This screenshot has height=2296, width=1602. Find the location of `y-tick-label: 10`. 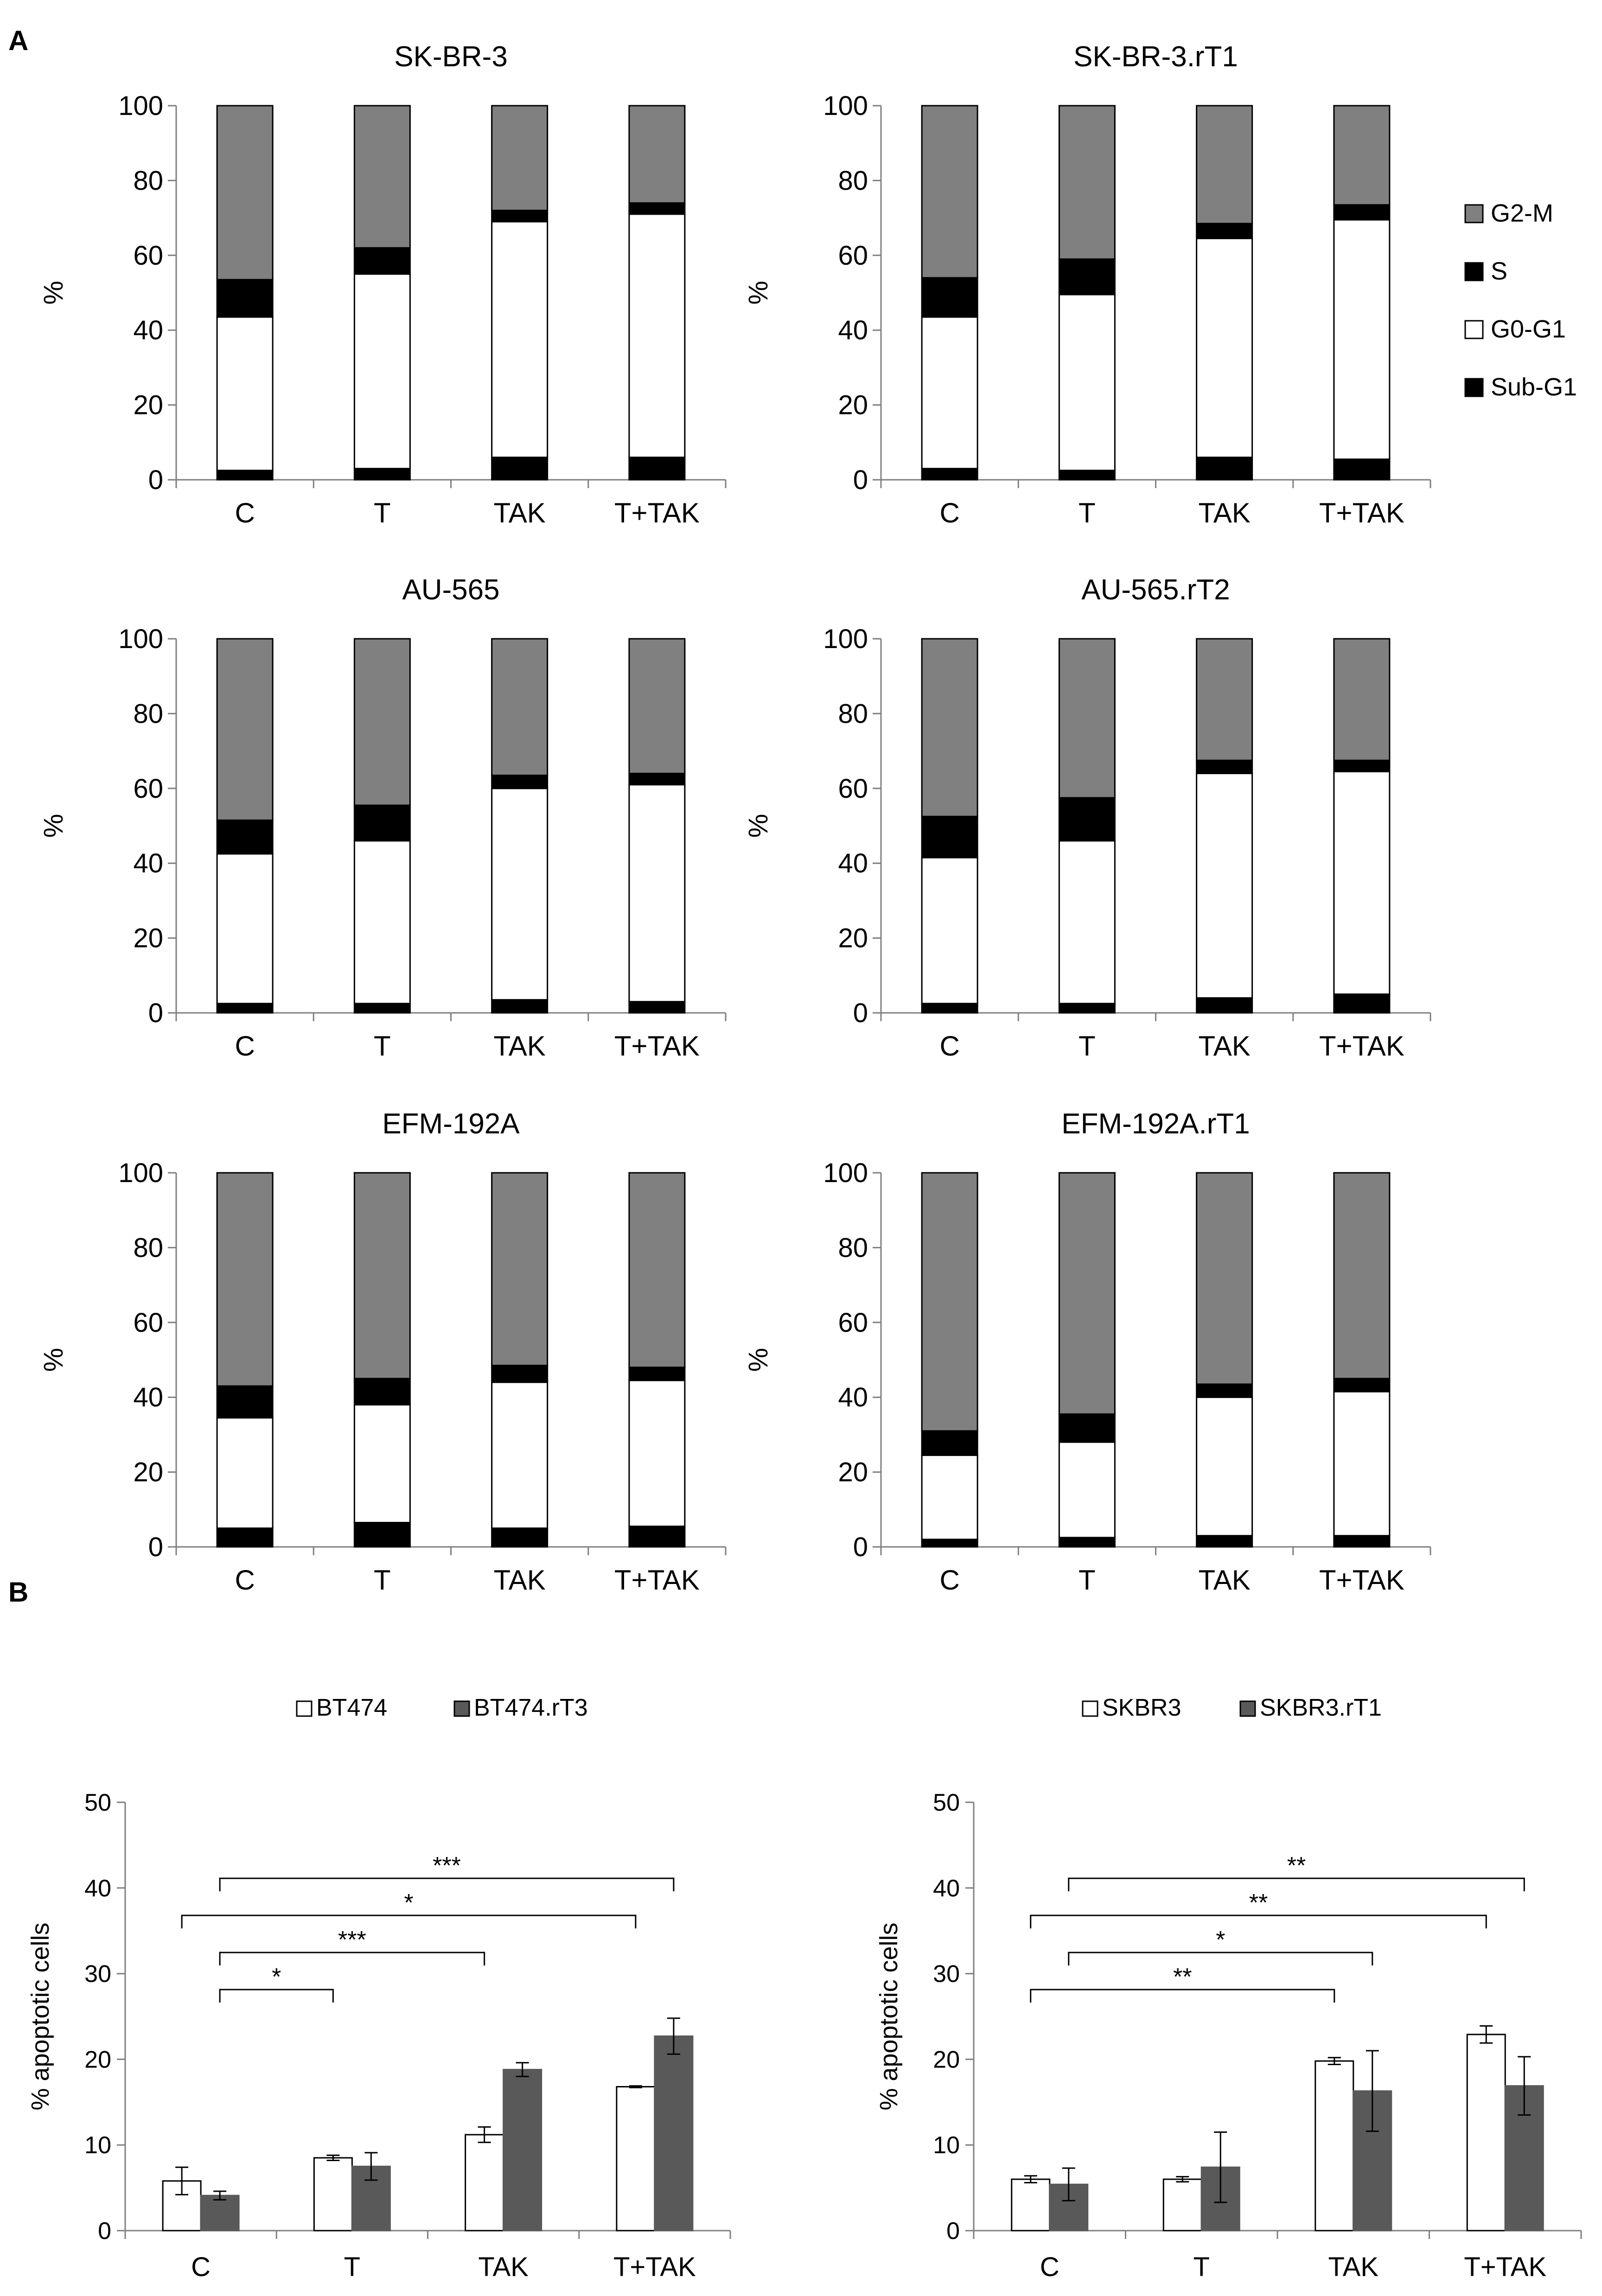

y-tick-label: 10 is located at coordinates (97, 2145).